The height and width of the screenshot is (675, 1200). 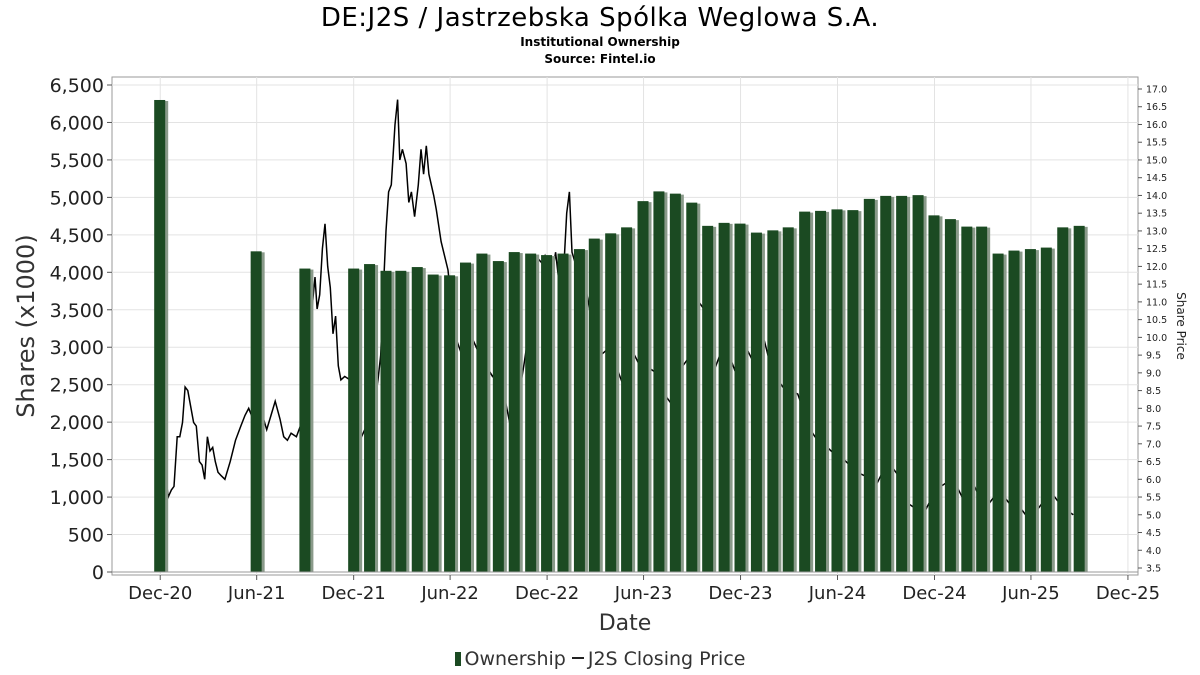 What do you see at coordinates (354, 593) in the screenshot?
I see `x-tick-label: Dec-21` at bounding box center [354, 593].